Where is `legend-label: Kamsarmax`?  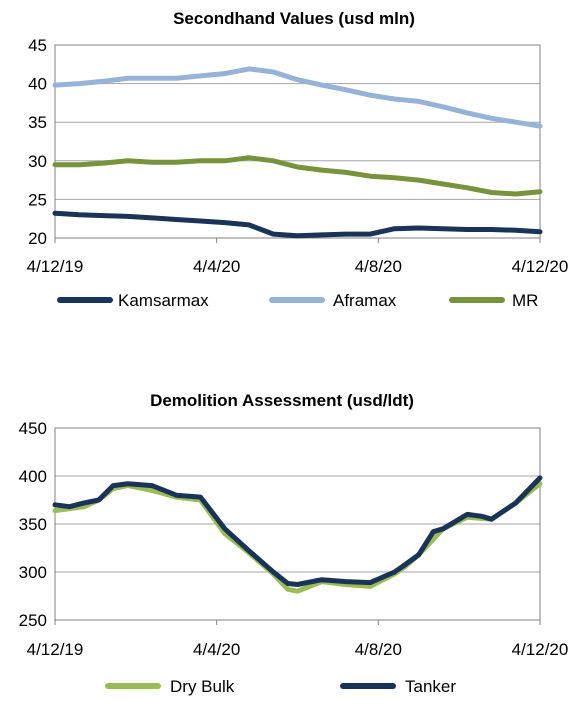 legend-label: Kamsarmax is located at coordinates (163, 300).